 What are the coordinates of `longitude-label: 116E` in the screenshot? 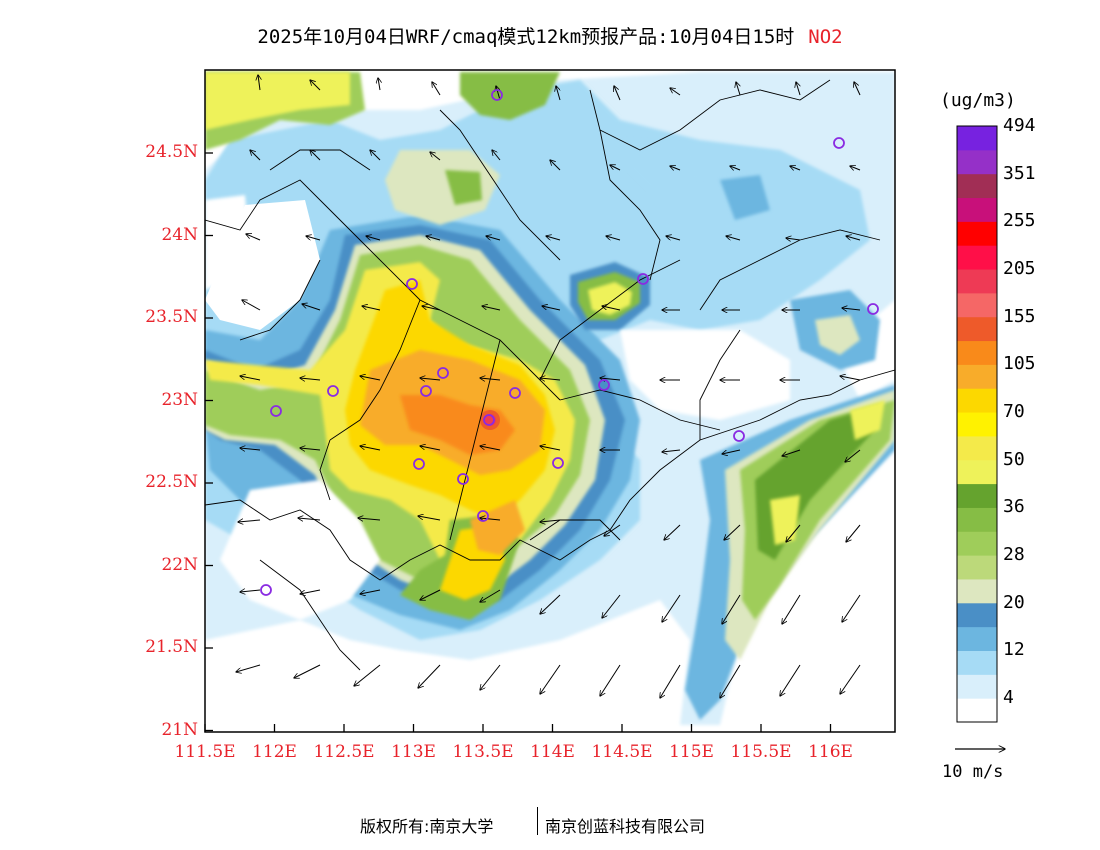 It's located at (830, 752).